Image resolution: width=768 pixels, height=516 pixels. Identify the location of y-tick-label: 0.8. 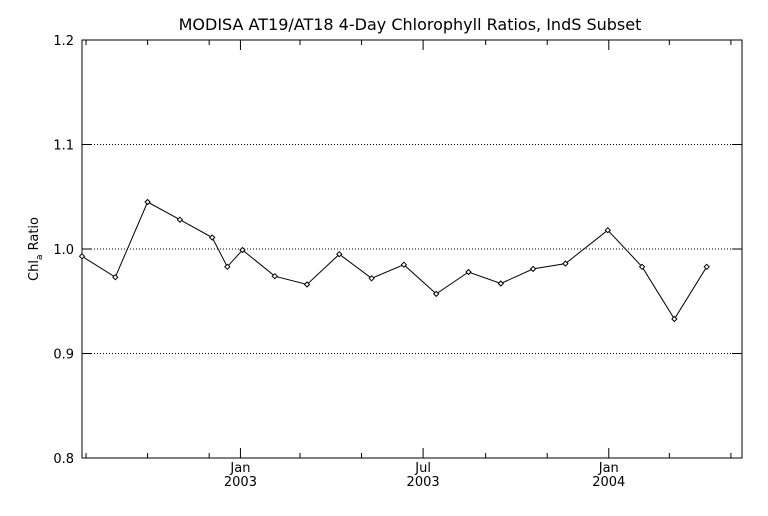
(63, 459).